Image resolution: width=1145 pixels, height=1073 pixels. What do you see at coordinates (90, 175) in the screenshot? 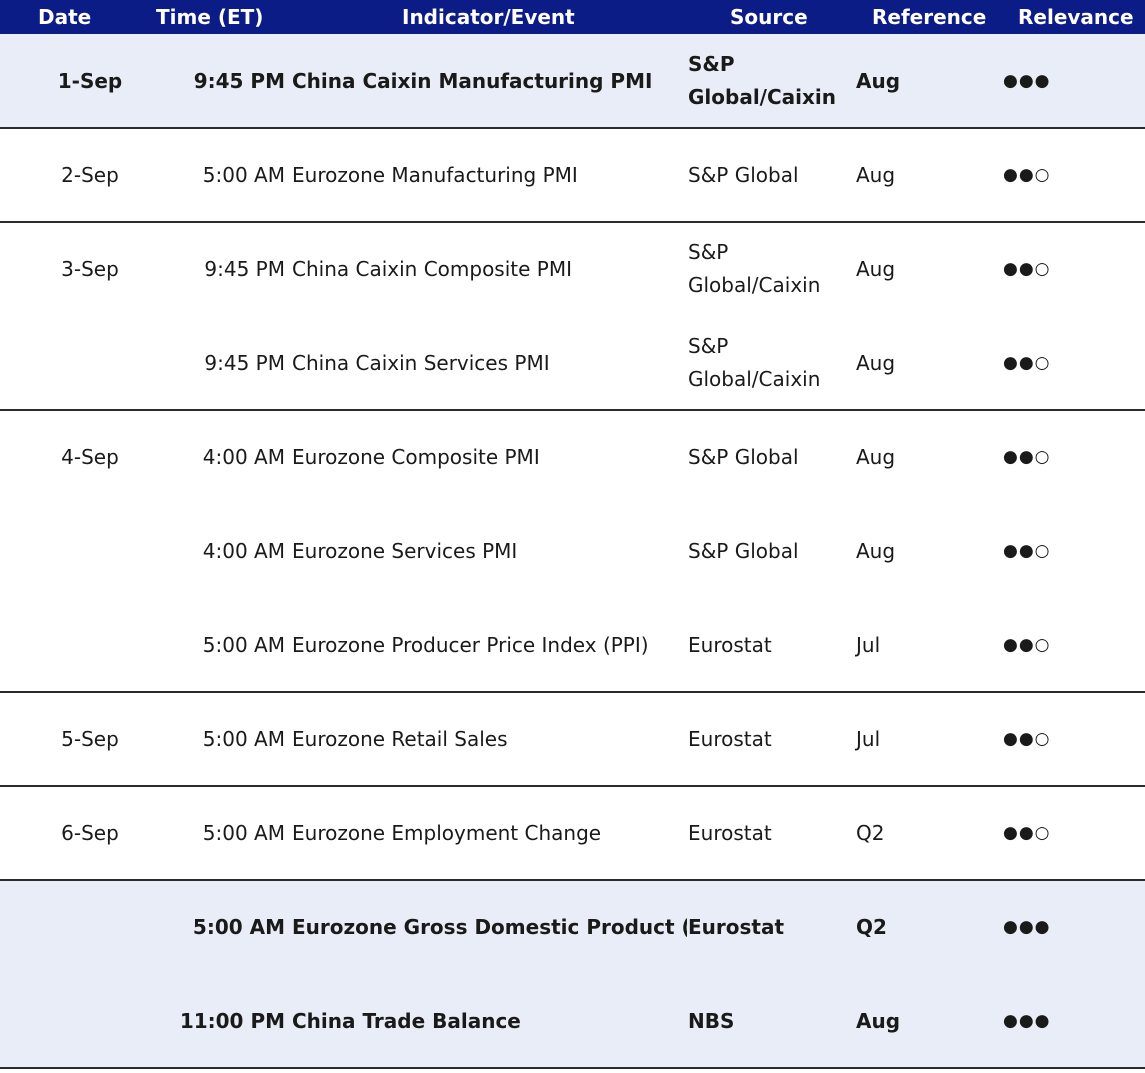
I see `date-cell: 2-Sep` at bounding box center [90, 175].